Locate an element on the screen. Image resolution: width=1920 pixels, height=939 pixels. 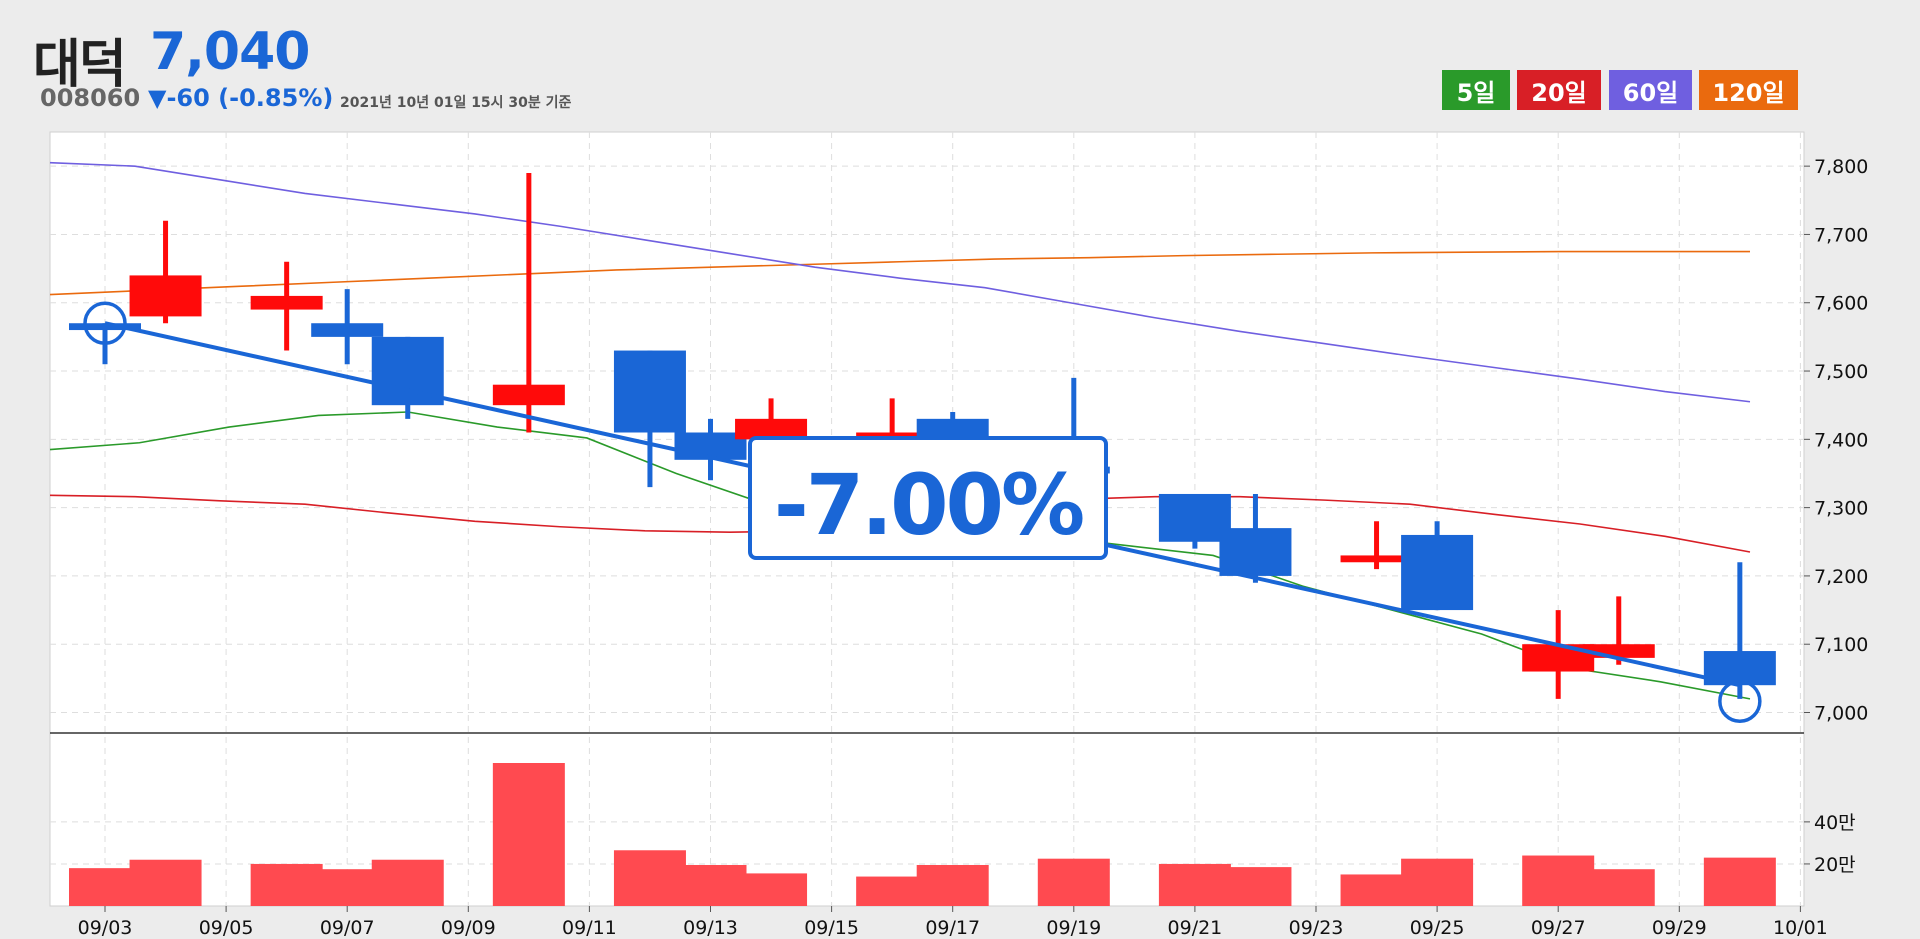
trend-end-marker is located at coordinates (1740, 701).